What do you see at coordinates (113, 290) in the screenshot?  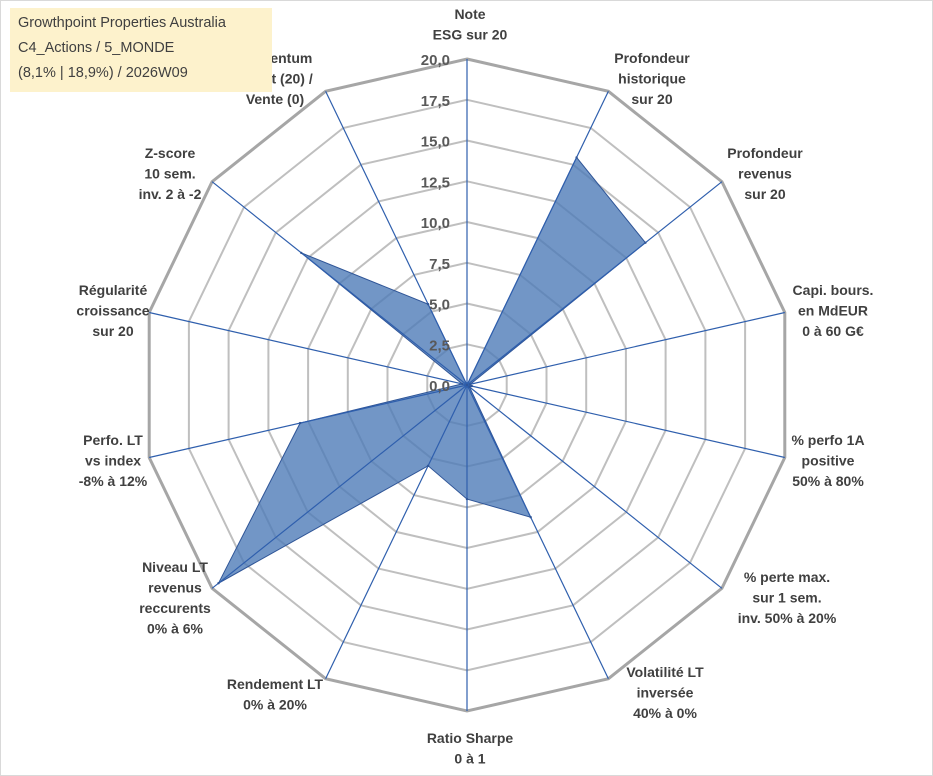 I see `axis-label: Régularité` at bounding box center [113, 290].